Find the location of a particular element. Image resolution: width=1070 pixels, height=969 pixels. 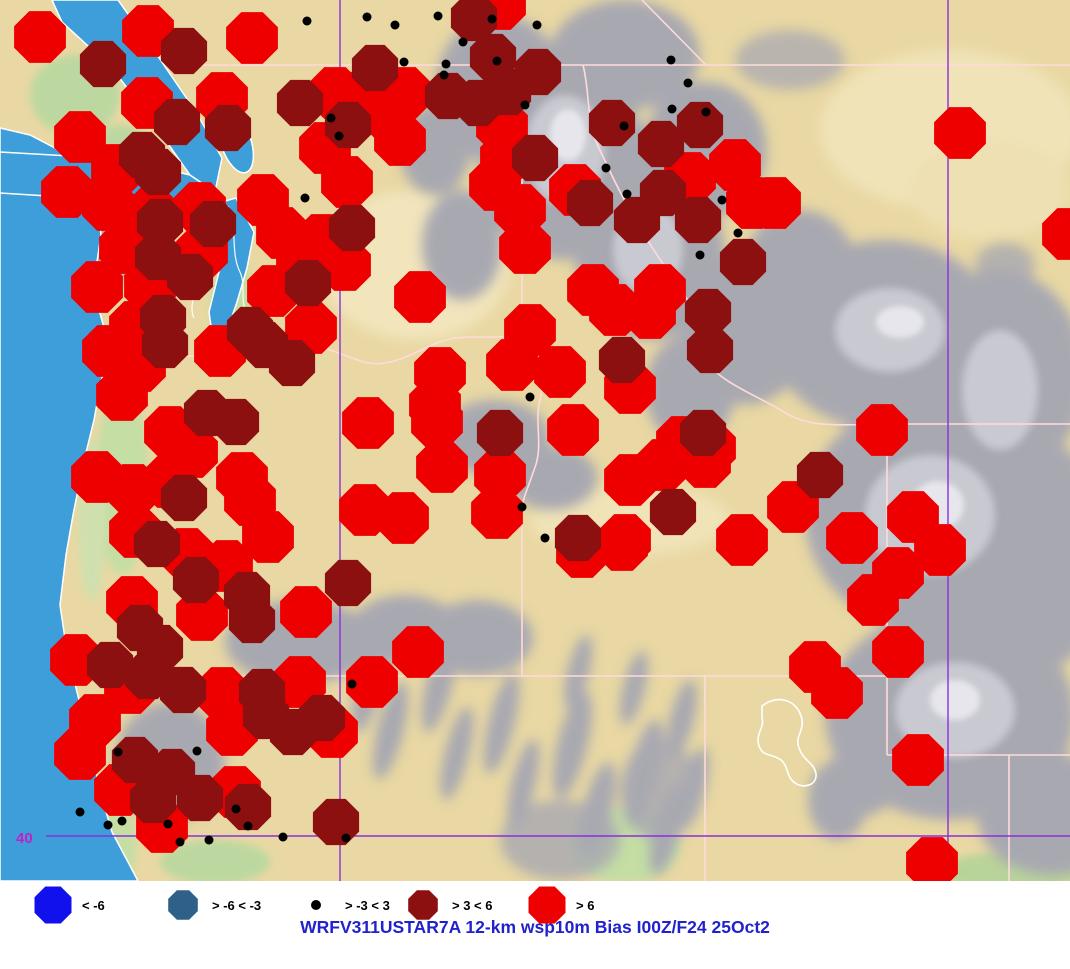

legend-item-label: < -6 is located at coordinates (93, 905).